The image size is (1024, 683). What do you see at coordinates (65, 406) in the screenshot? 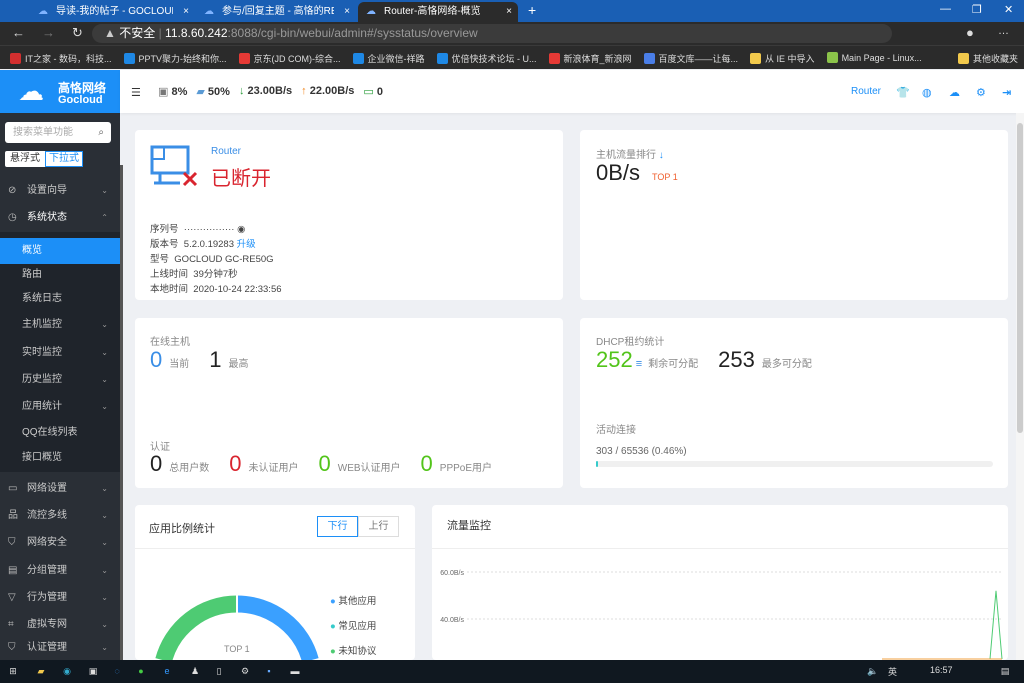
I see `sidebar-subitem-app-stats: 应用统计 ⌄` at bounding box center [65, 406].